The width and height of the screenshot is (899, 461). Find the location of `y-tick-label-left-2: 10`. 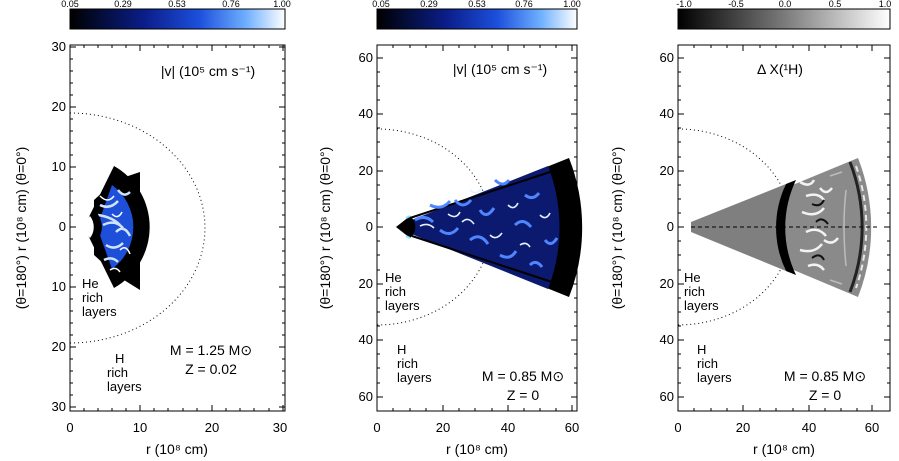

y-tick-label-left-2: 10 is located at coordinates (59, 166).